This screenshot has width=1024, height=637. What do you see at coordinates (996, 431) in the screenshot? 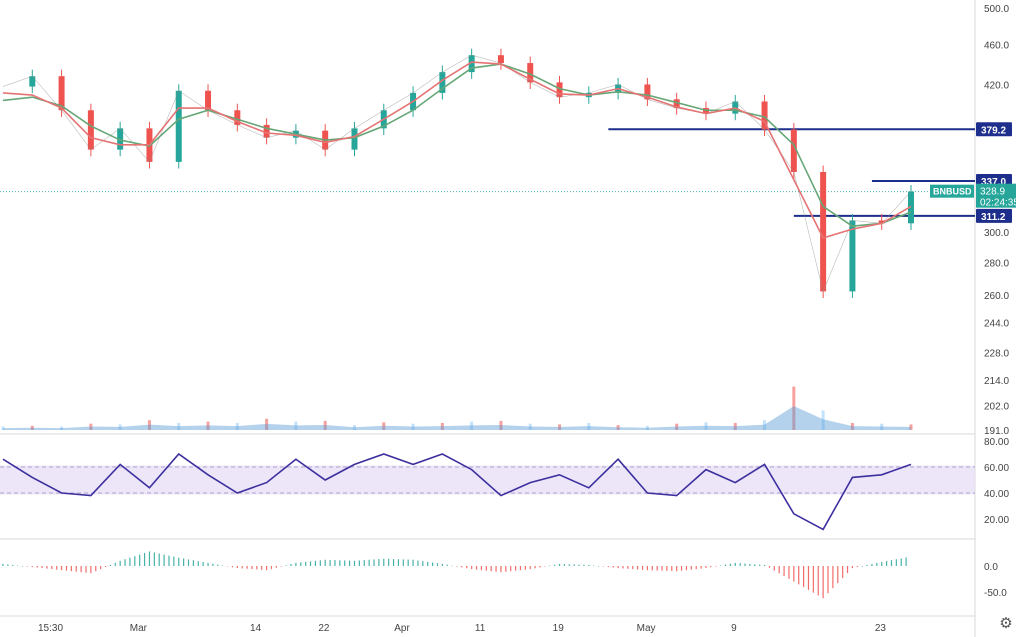
I see `price-axis-tick: 191.0` at bounding box center [996, 431].